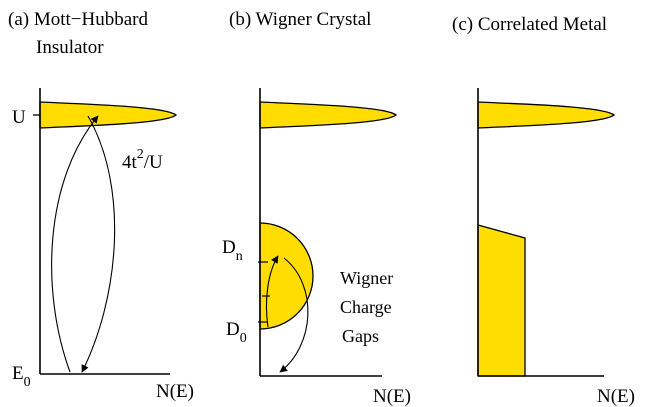 Image resolution: width=651 pixels, height=407 pixels. Describe the element at coordinates (546, 115) in the screenshot. I see `upper-band-c` at that location.